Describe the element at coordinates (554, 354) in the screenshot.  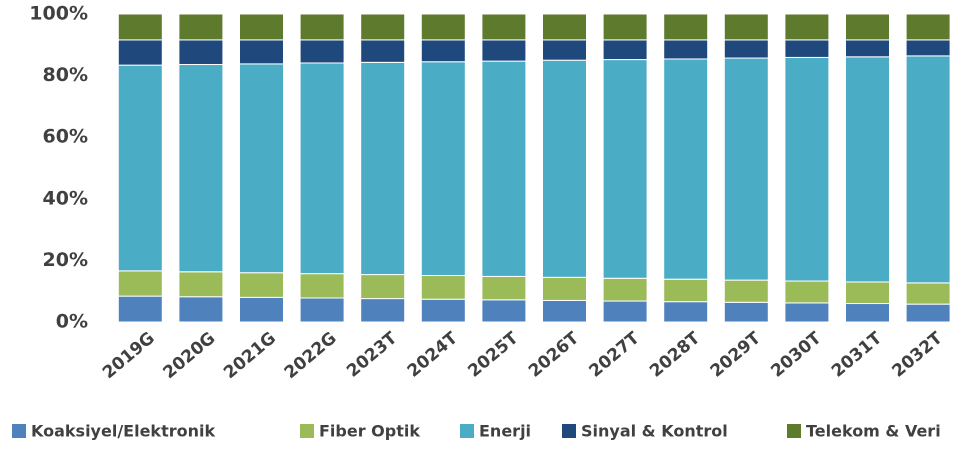
I see `x-tick-label: 2026T` at that location.